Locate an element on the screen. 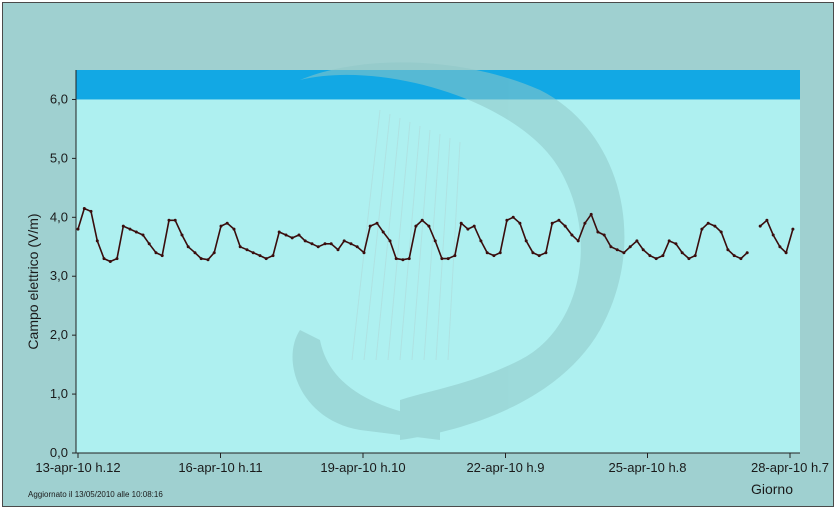 The width and height of the screenshot is (838, 511). last-updated-note: Aggiornato il 13/05/2010 alle 10:08:16 is located at coordinates (95, 494).